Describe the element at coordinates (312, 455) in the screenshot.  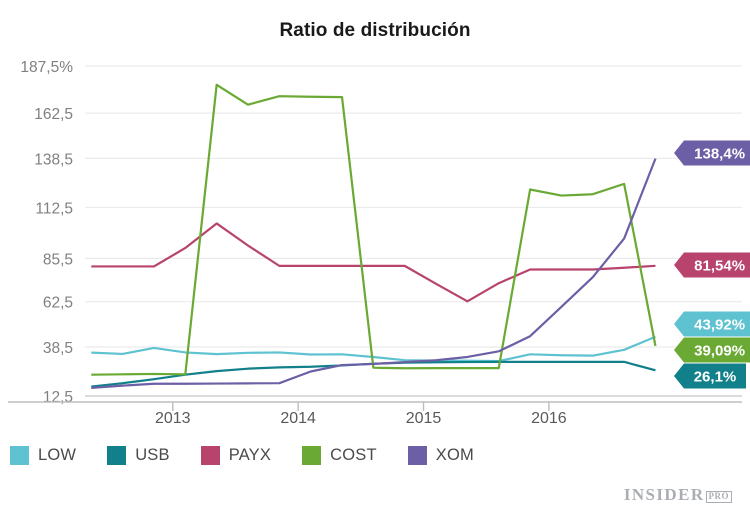
I see `legend-swatch-cost` at that location.